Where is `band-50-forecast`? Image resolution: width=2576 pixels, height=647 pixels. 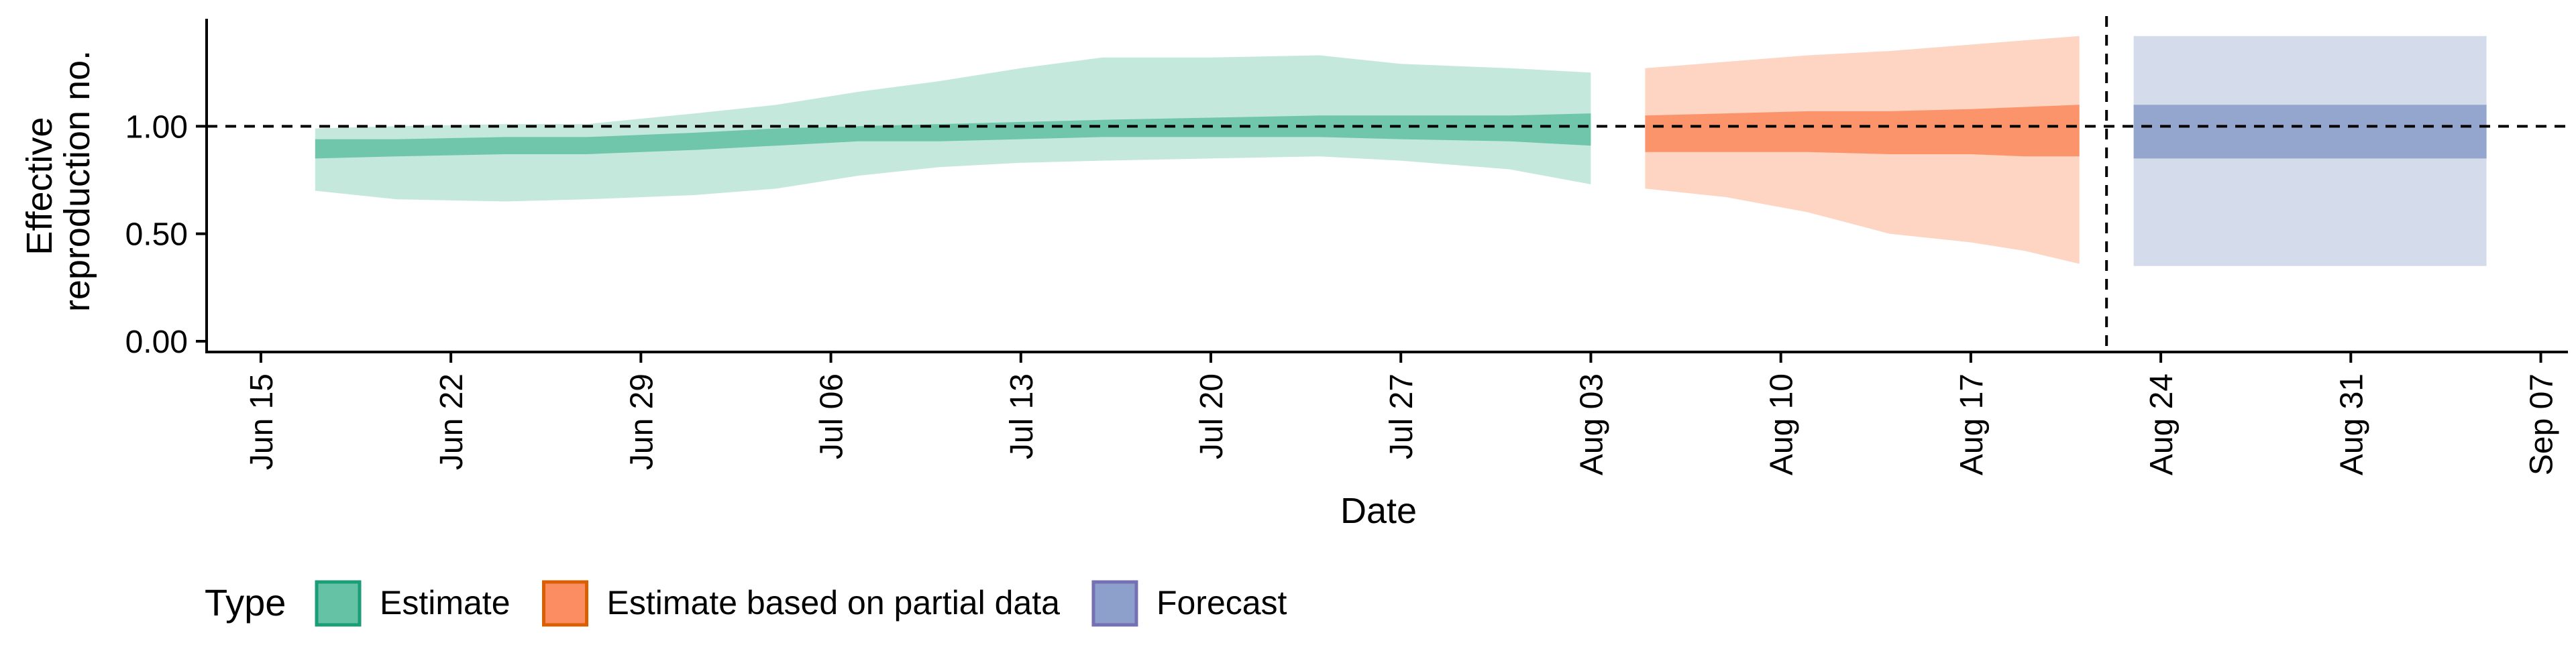
band-50-forecast is located at coordinates (2310, 132).